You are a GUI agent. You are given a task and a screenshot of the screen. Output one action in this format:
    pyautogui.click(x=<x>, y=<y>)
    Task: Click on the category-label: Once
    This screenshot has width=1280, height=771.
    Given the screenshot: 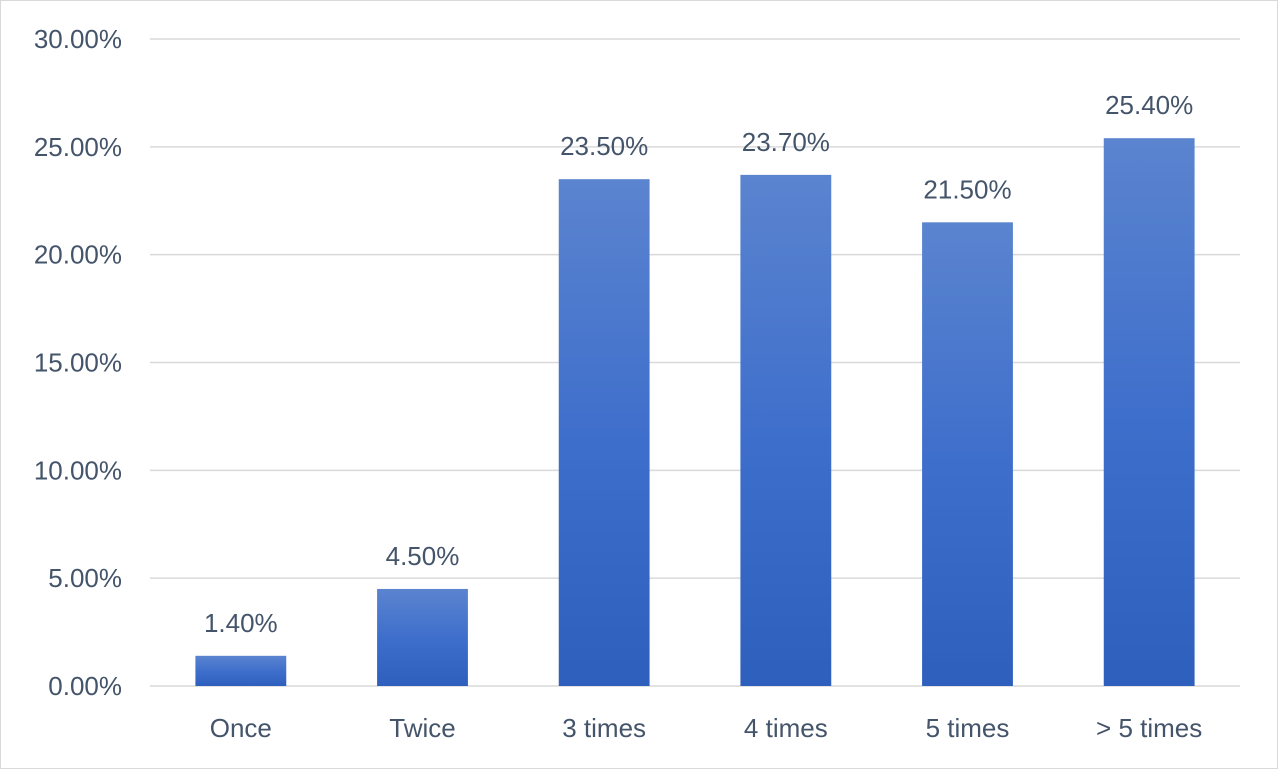 What is the action you would take?
    pyautogui.click(x=241, y=728)
    